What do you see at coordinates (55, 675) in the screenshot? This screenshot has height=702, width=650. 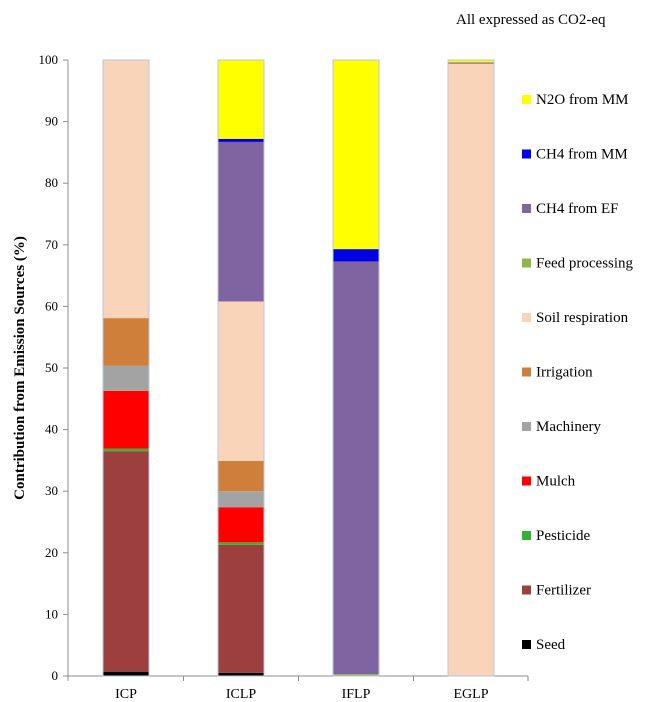 I see `y-tick-label: 0` at bounding box center [55, 675].